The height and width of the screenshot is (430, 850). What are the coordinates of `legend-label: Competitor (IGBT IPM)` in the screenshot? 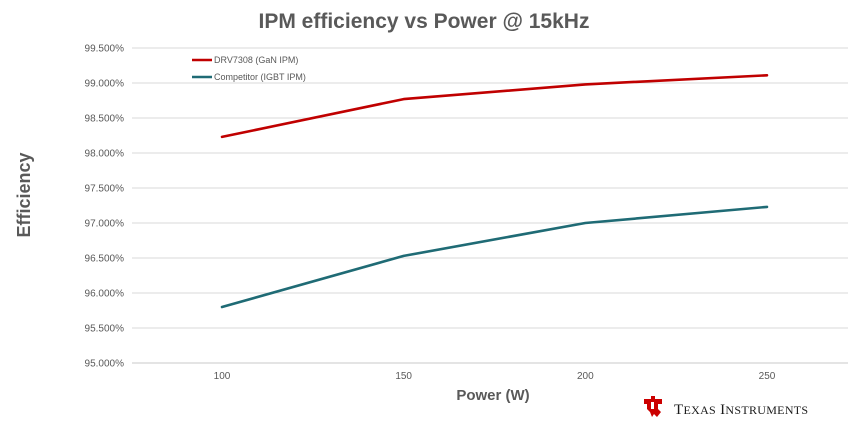 It's located at (260, 77).